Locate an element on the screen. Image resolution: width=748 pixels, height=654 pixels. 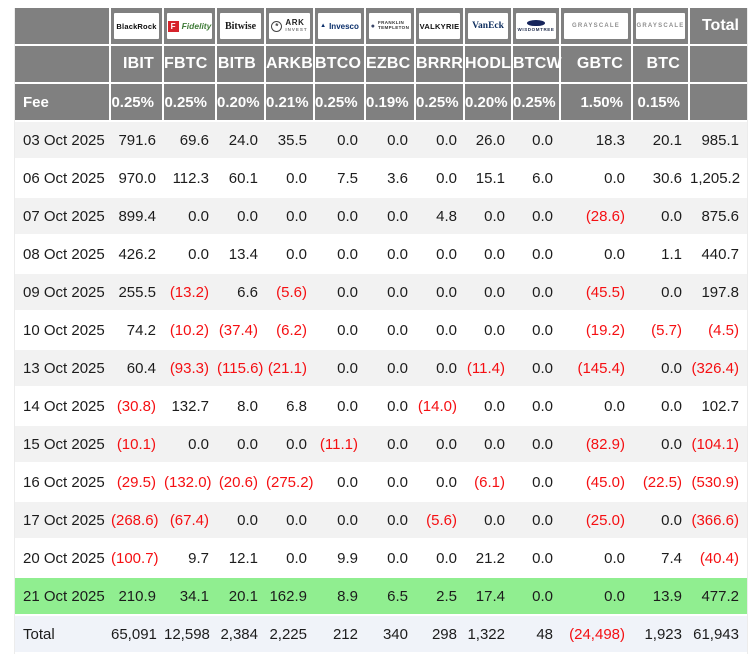
row-total: 985.1 is located at coordinates (718, 141).